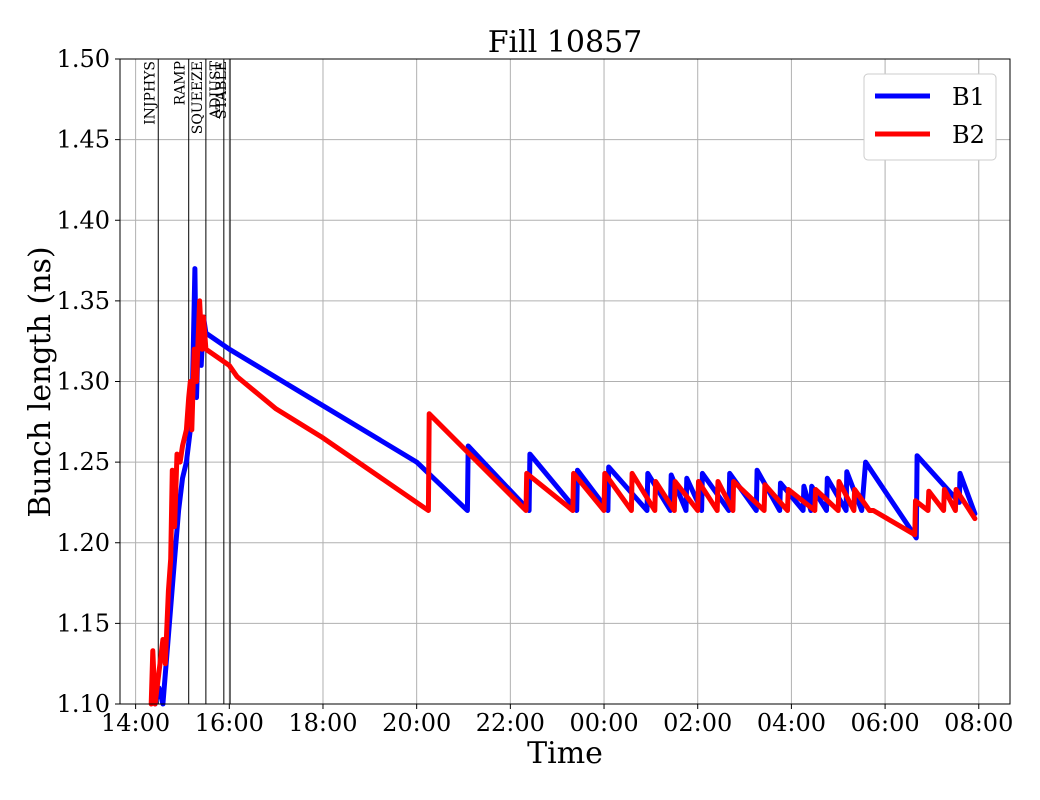  I want to click on phase-label: RAMP, so click(181, 83).